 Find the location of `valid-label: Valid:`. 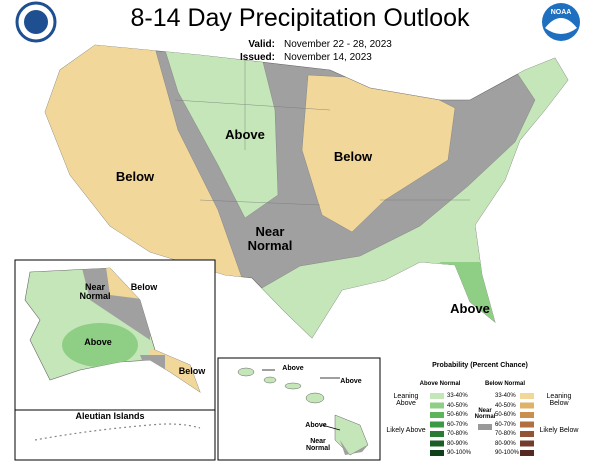

valid-label: Valid: is located at coordinates (261, 44).